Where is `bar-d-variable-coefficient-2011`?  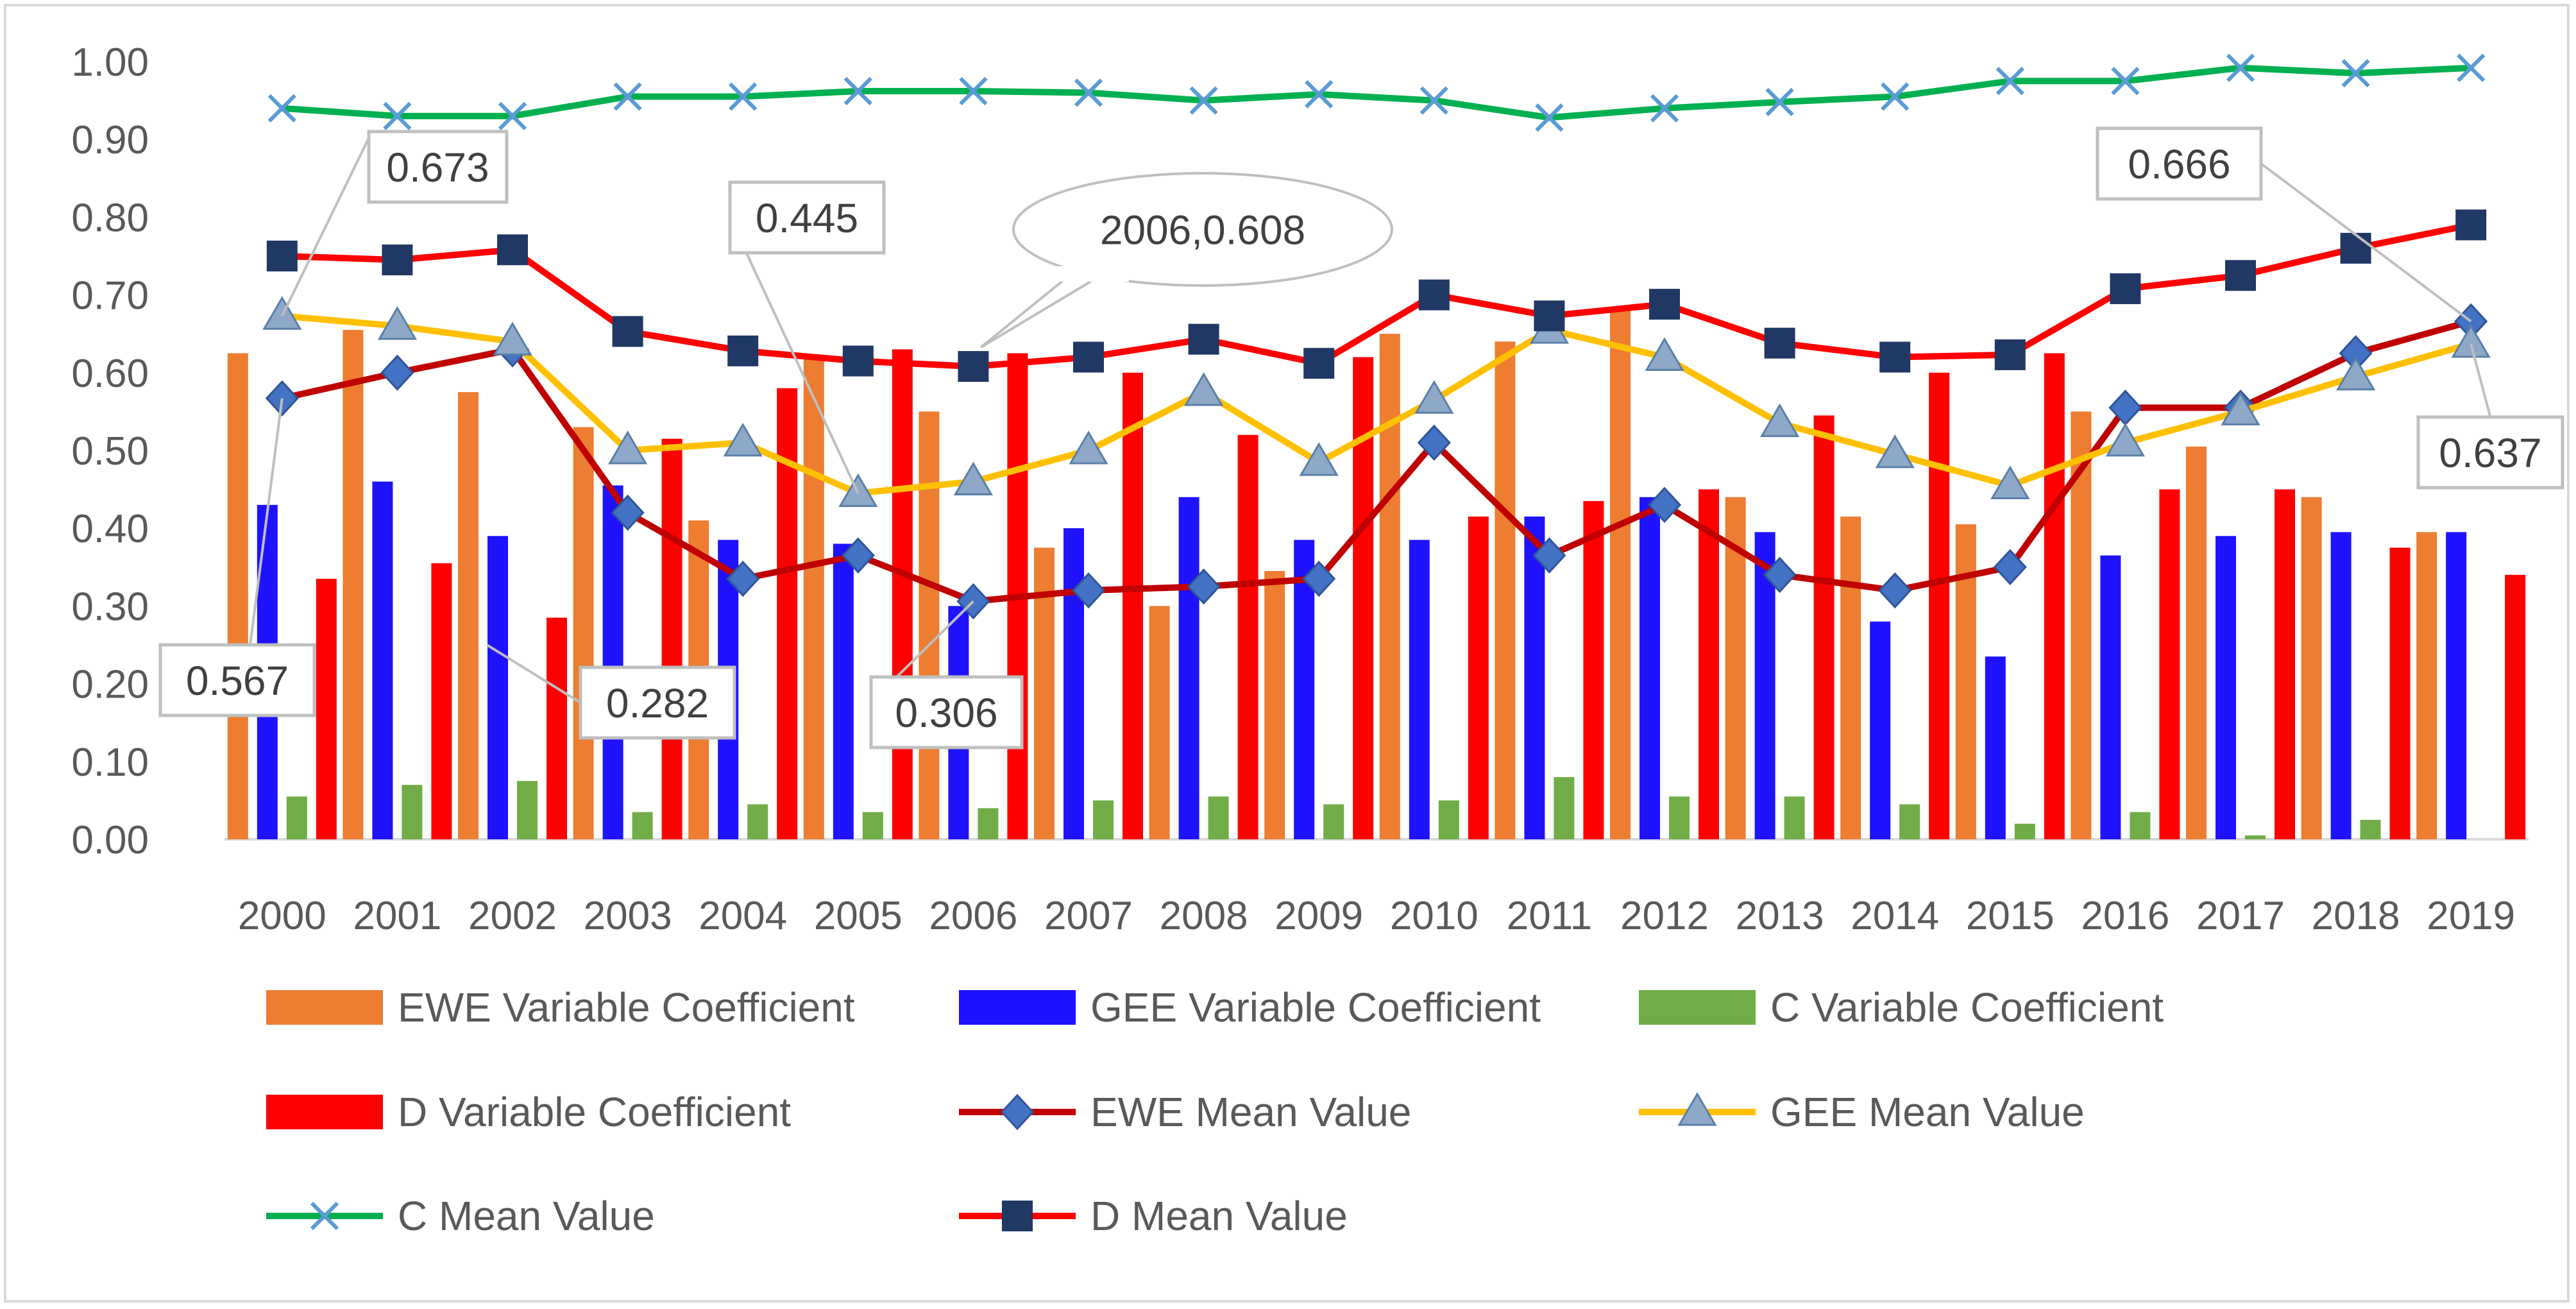 bar-d-variable-coefficient-2011 is located at coordinates (1593, 670).